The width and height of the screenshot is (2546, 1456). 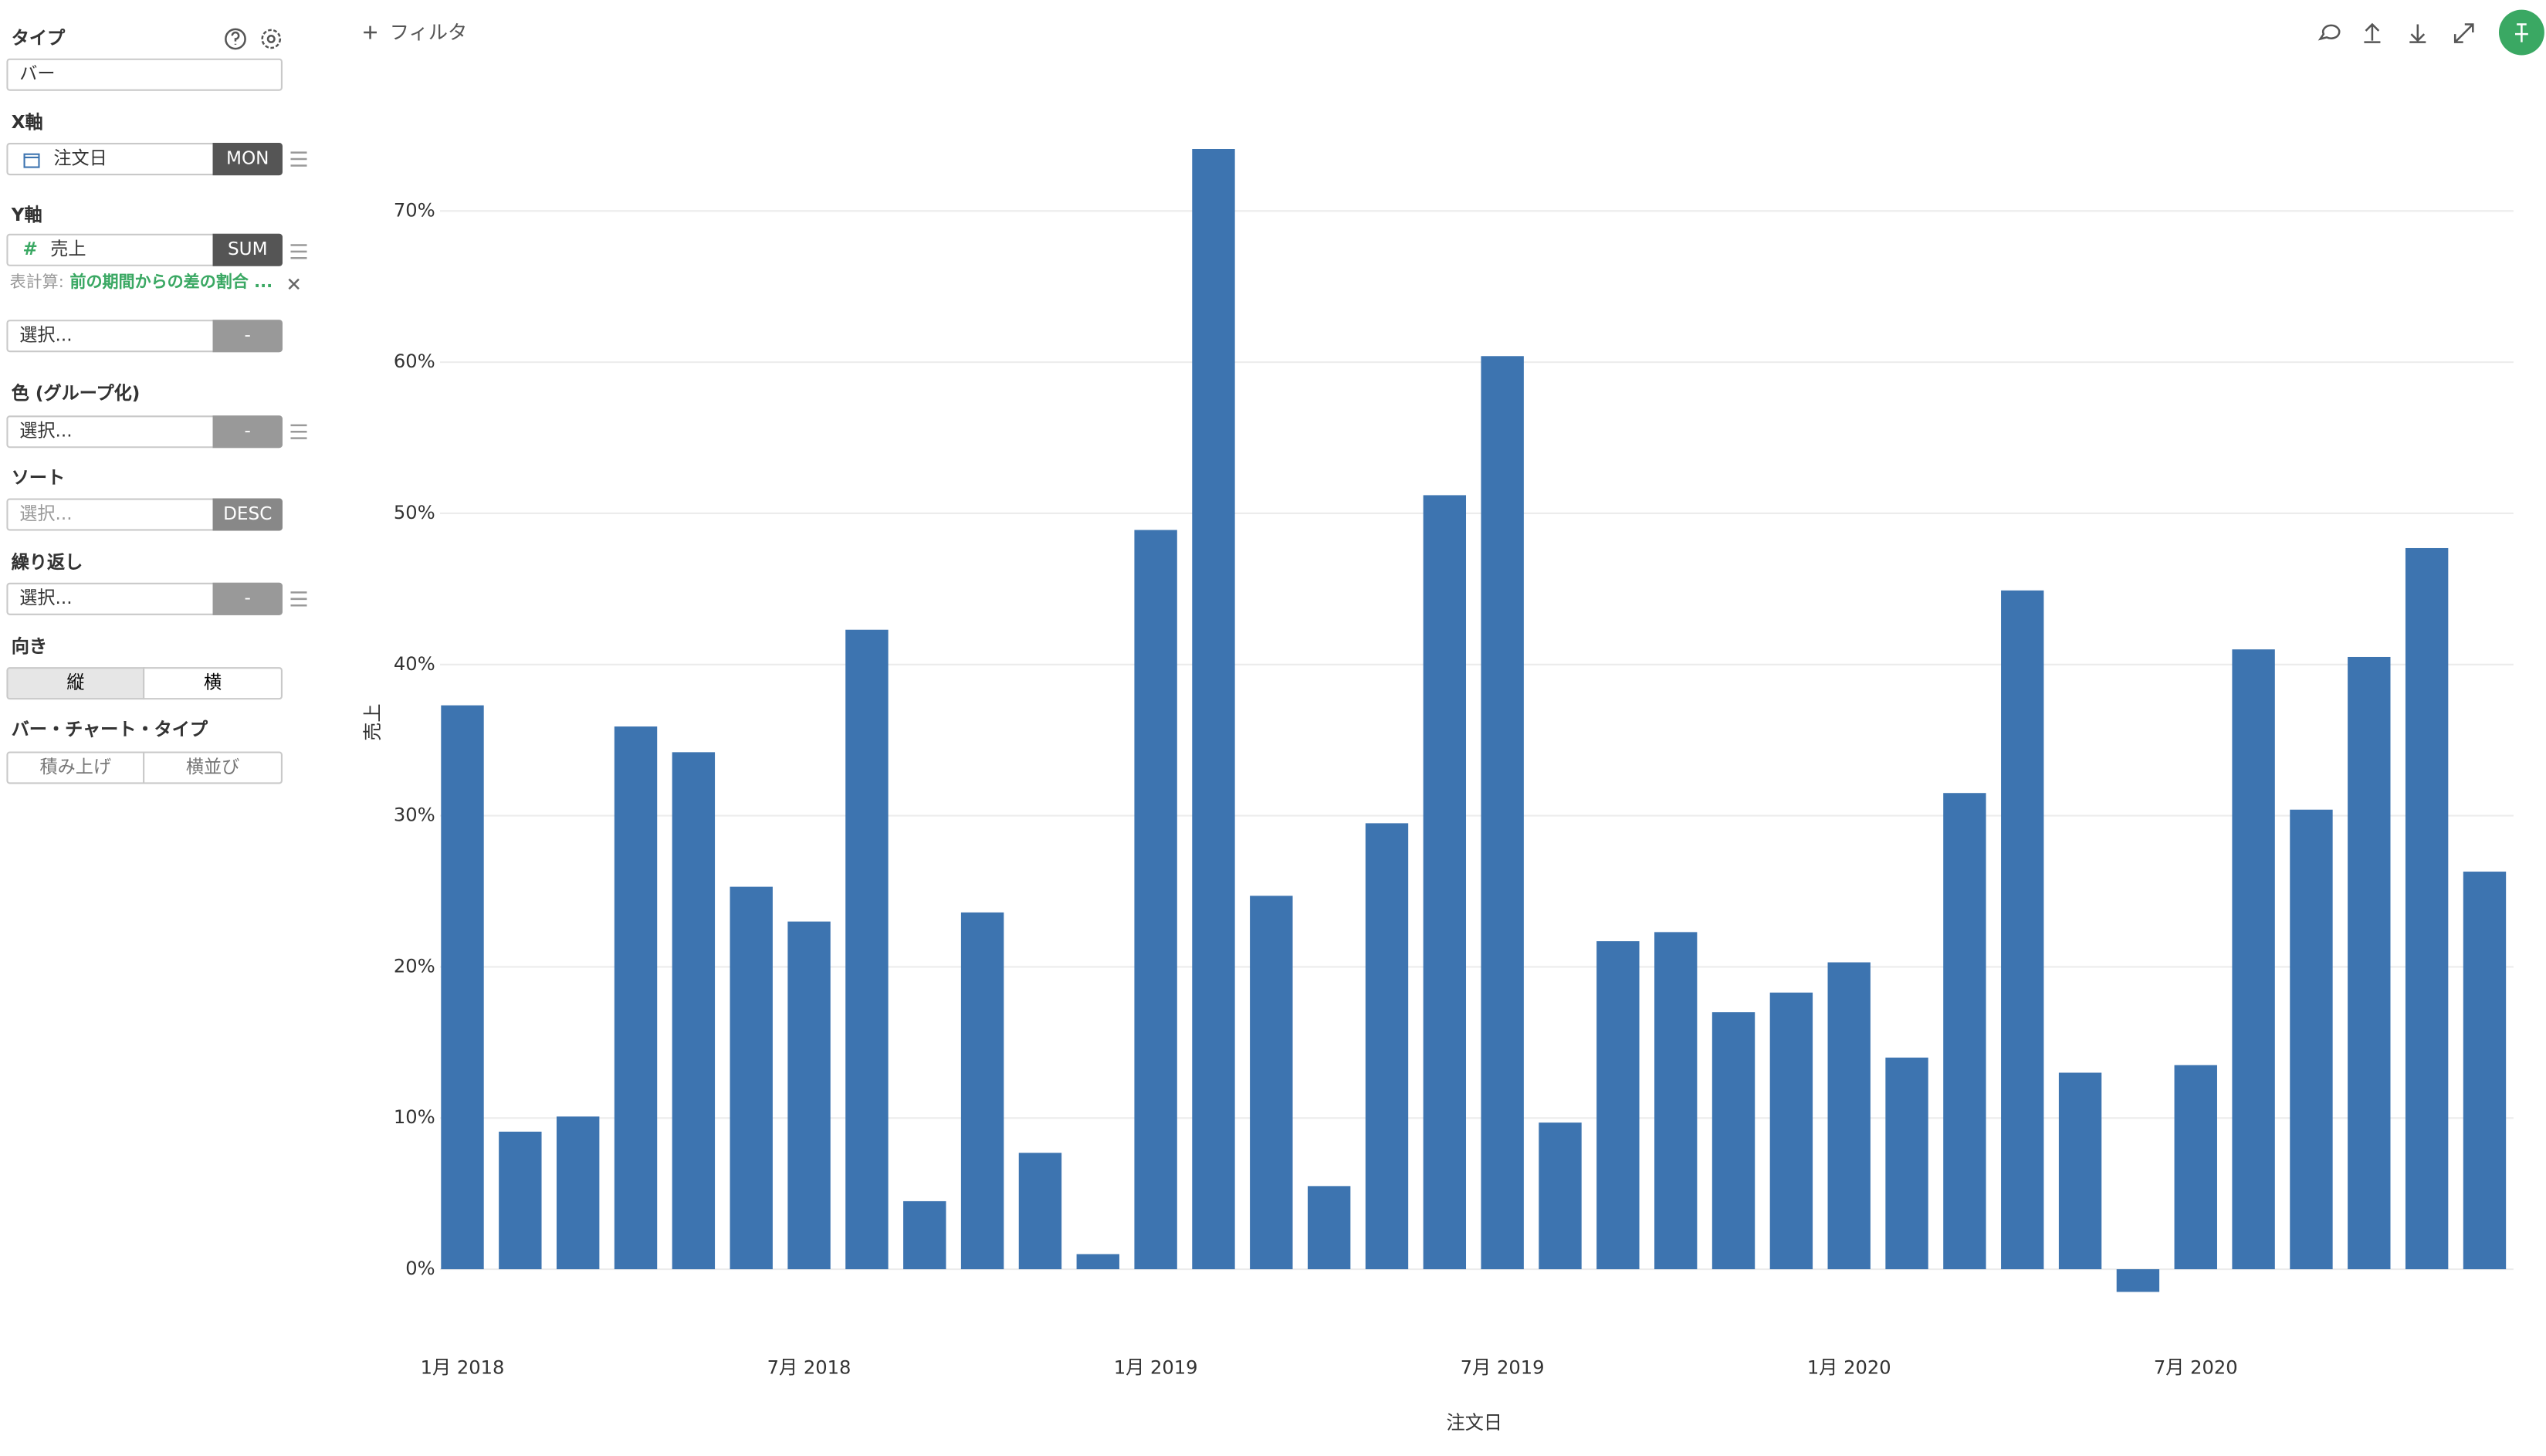 I want to click on y-field-name: 売上, so click(x=68, y=250).